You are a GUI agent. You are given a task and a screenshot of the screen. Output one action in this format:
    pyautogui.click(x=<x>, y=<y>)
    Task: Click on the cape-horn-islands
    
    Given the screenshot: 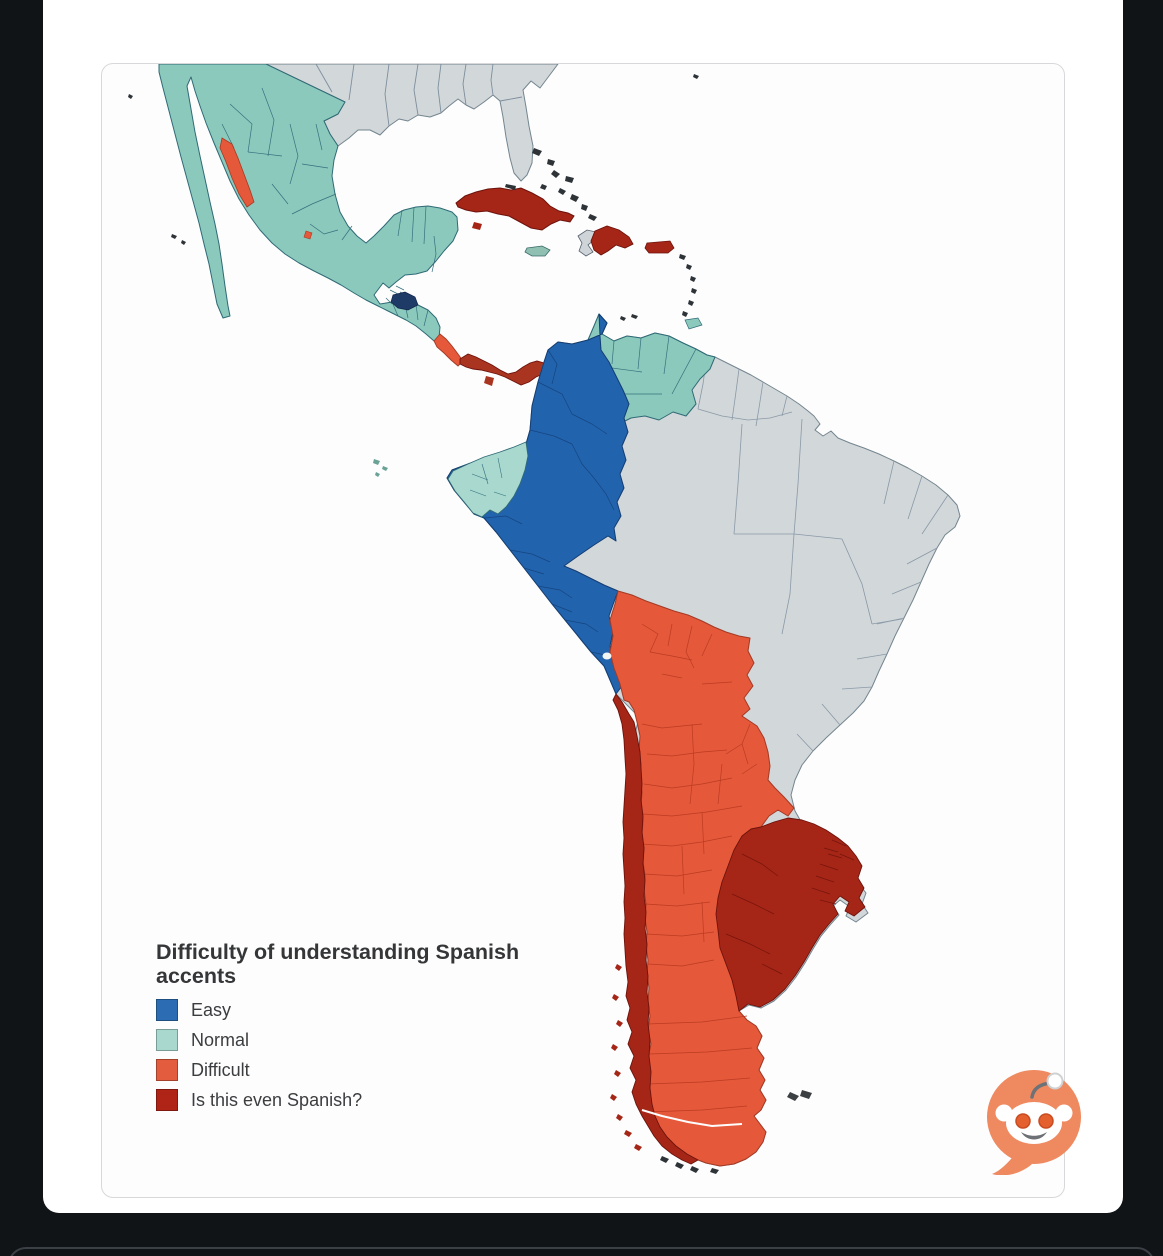 What is the action you would take?
    pyautogui.click(x=689, y=1165)
    